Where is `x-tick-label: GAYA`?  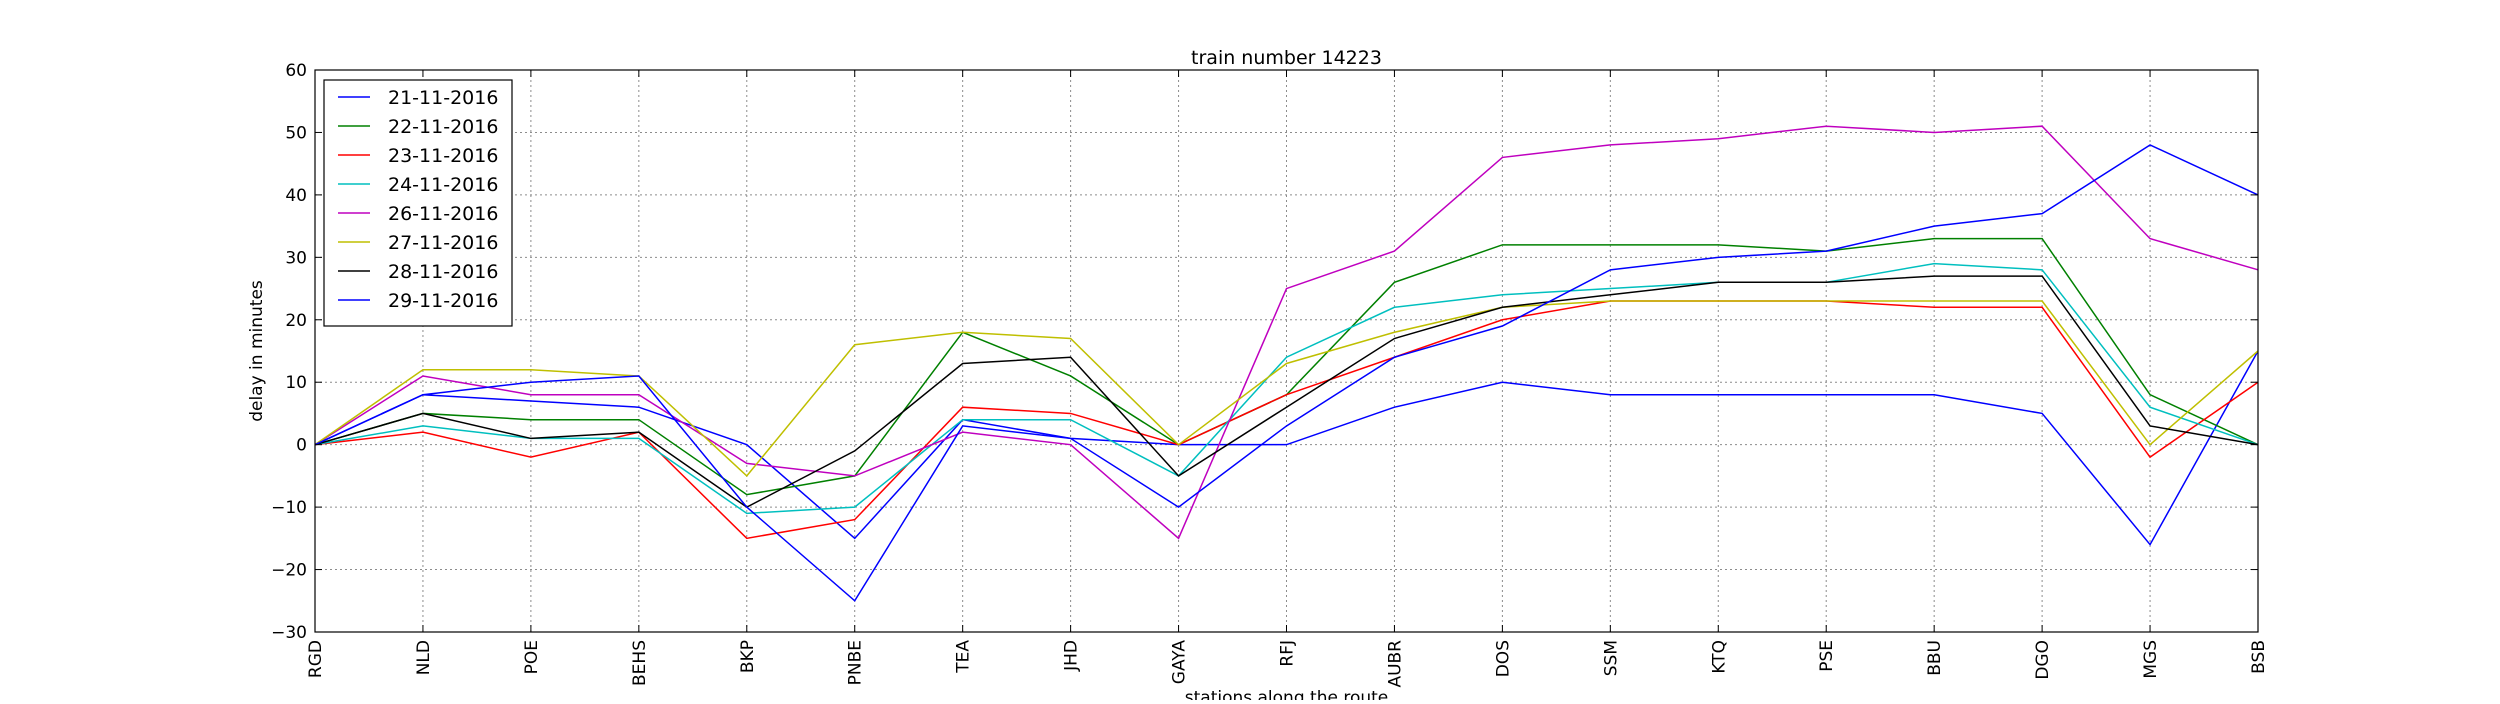
x-tick-label: GAYA is located at coordinates (1180, 662).